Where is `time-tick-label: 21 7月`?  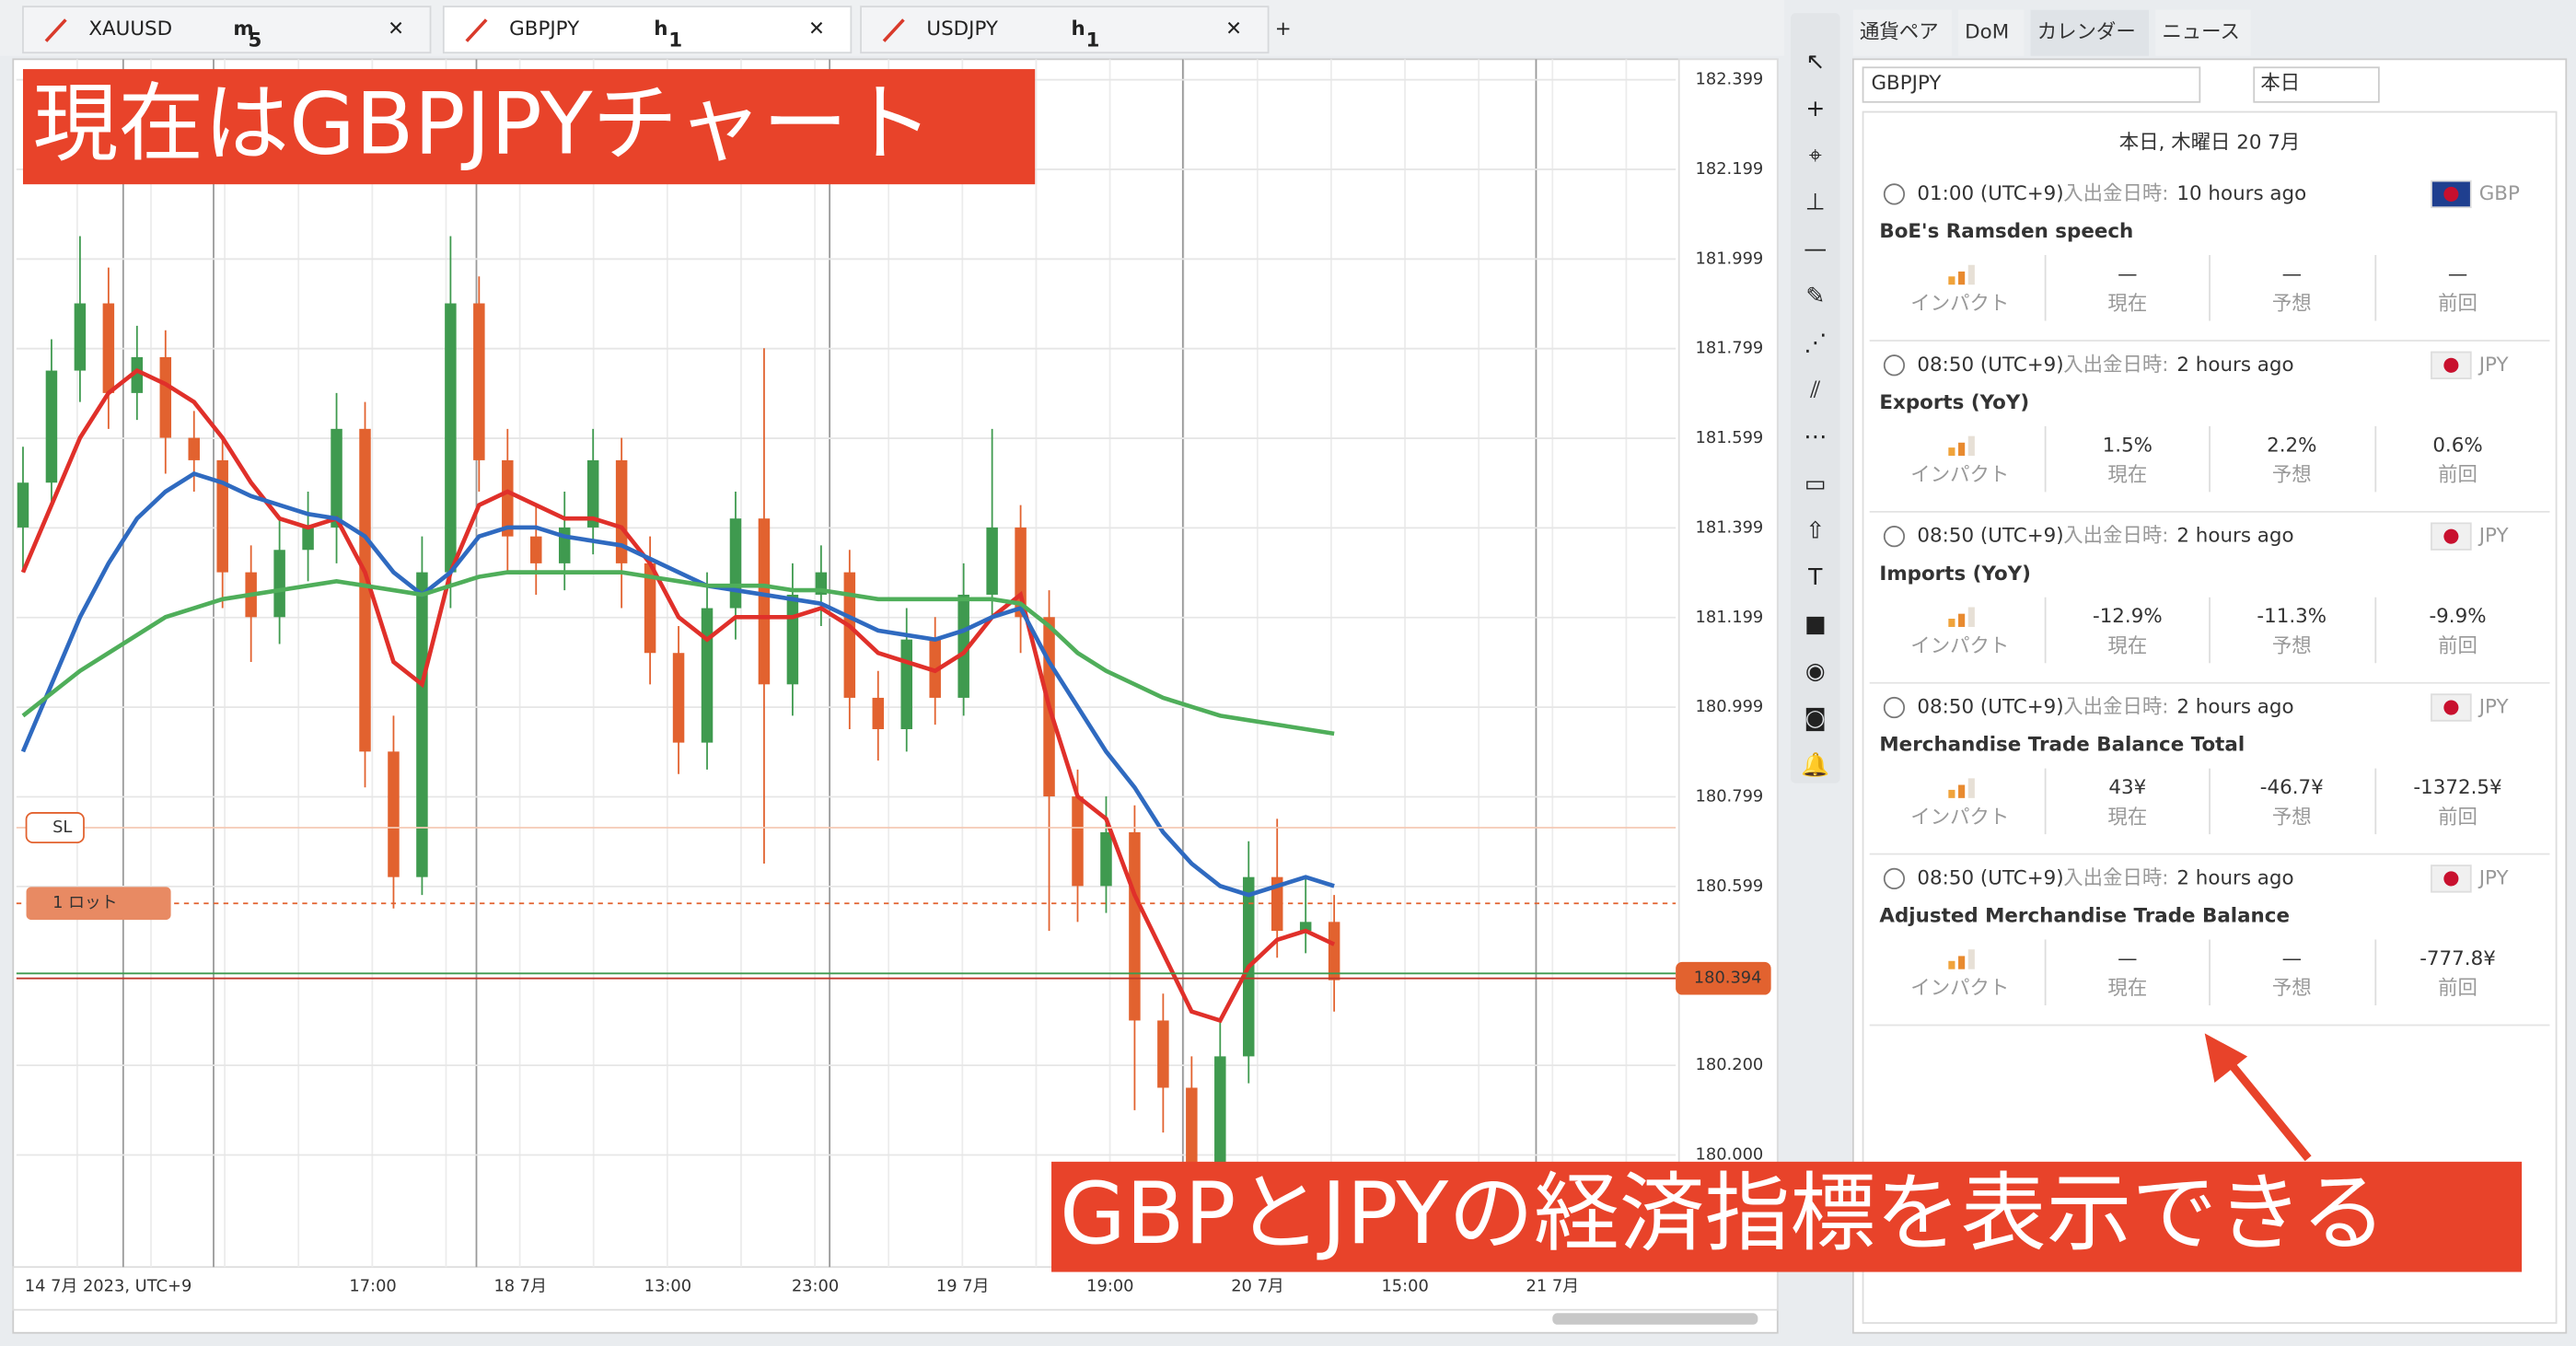 time-tick-label: 21 7月 is located at coordinates (1553, 1286).